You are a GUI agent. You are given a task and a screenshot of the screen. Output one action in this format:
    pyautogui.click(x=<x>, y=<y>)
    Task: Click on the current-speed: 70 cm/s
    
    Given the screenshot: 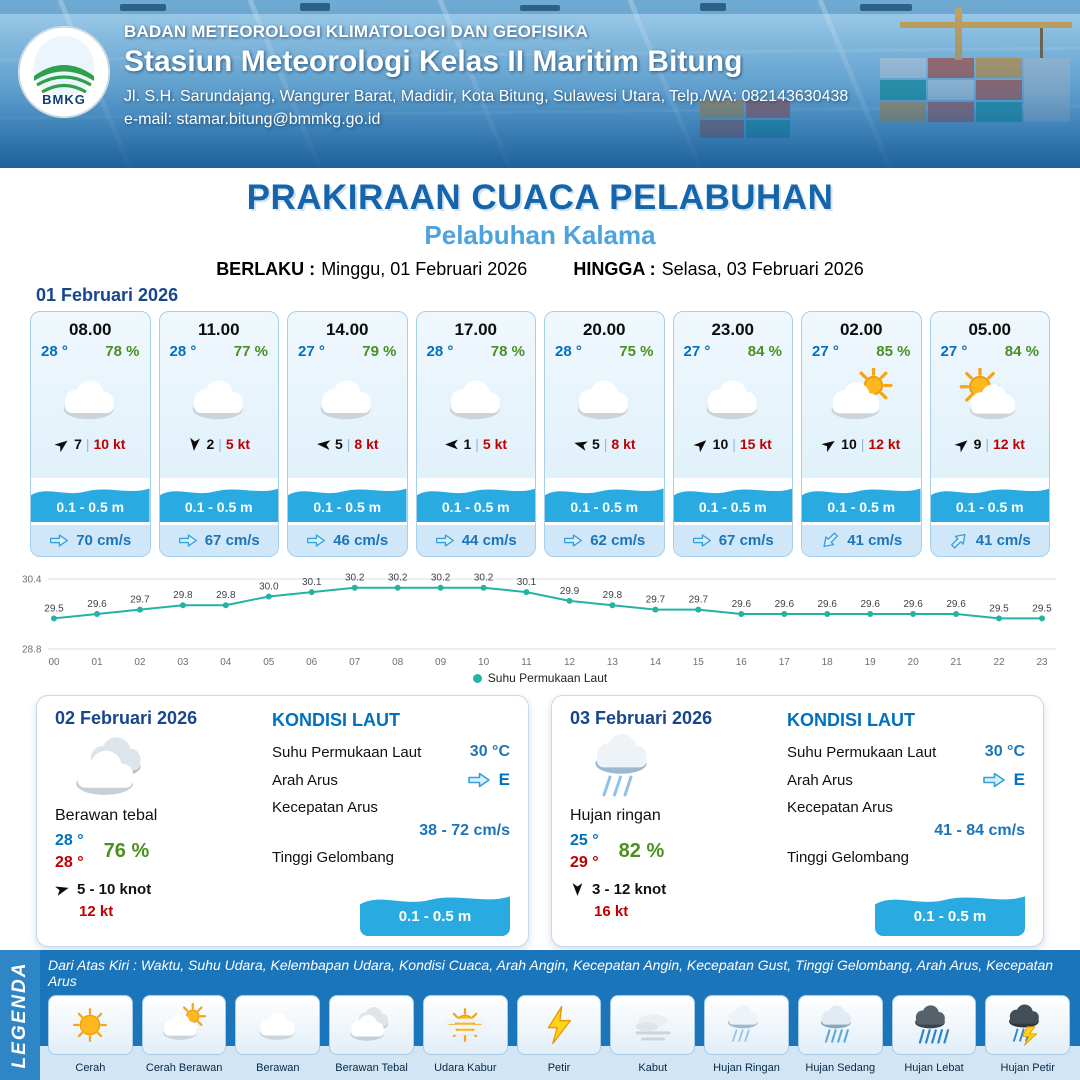 What is the action you would take?
    pyautogui.click(x=104, y=540)
    